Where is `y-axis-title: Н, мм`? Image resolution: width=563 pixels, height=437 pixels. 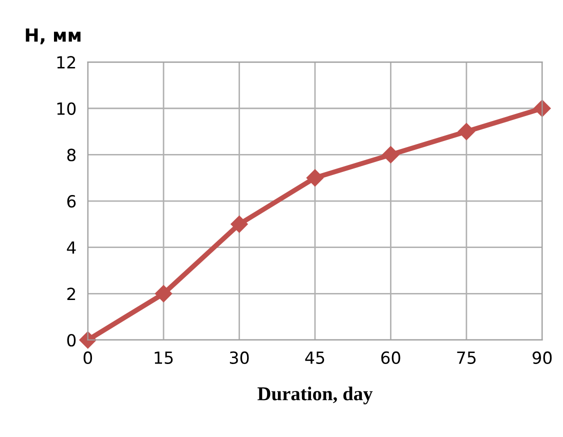
y-axis-title: Н, мм is located at coordinates (53, 36).